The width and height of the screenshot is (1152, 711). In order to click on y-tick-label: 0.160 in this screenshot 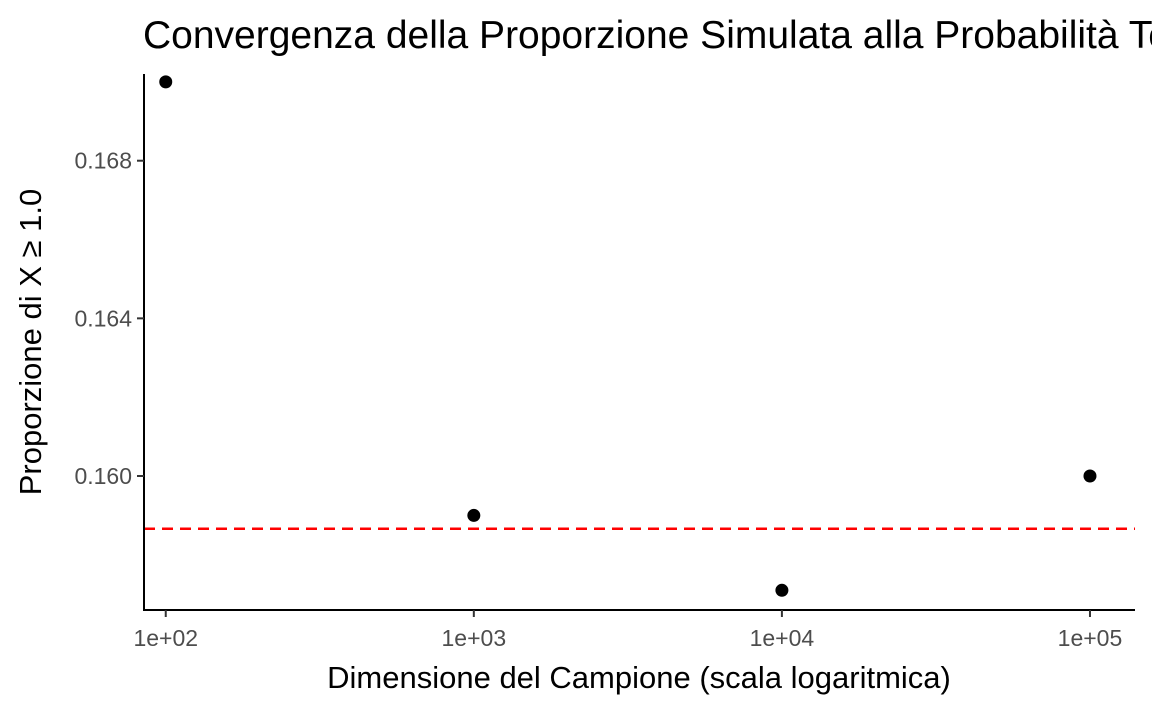, I will do `click(103, 476)`.